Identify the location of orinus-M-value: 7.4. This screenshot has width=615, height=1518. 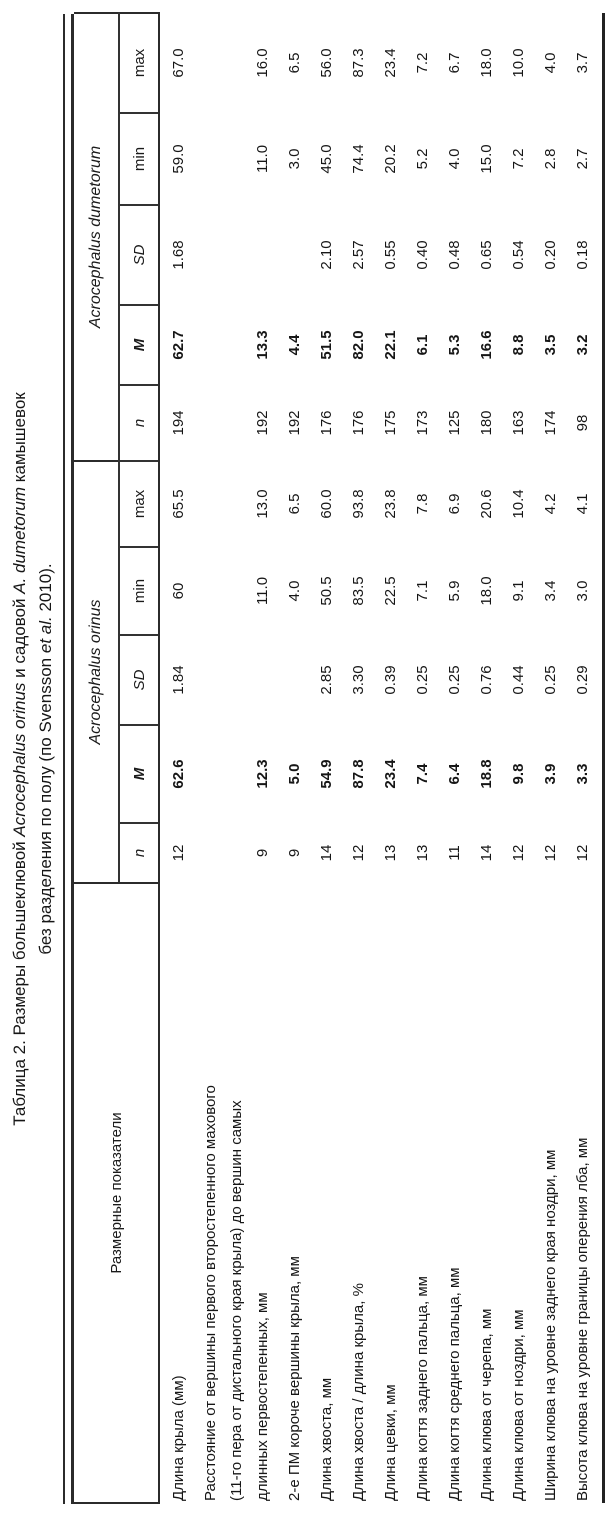
(422, 774).